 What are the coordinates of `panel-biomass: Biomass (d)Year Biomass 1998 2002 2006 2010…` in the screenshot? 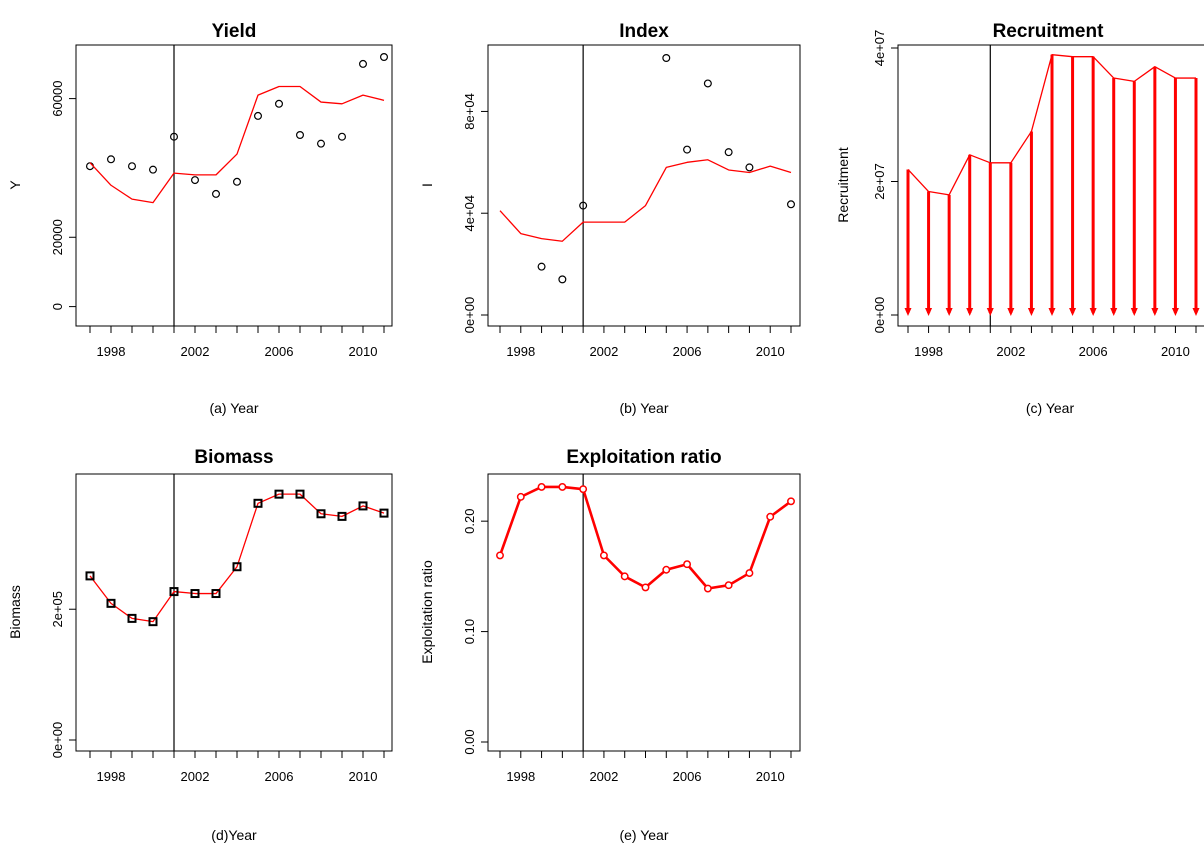 It's located at (200, 645).